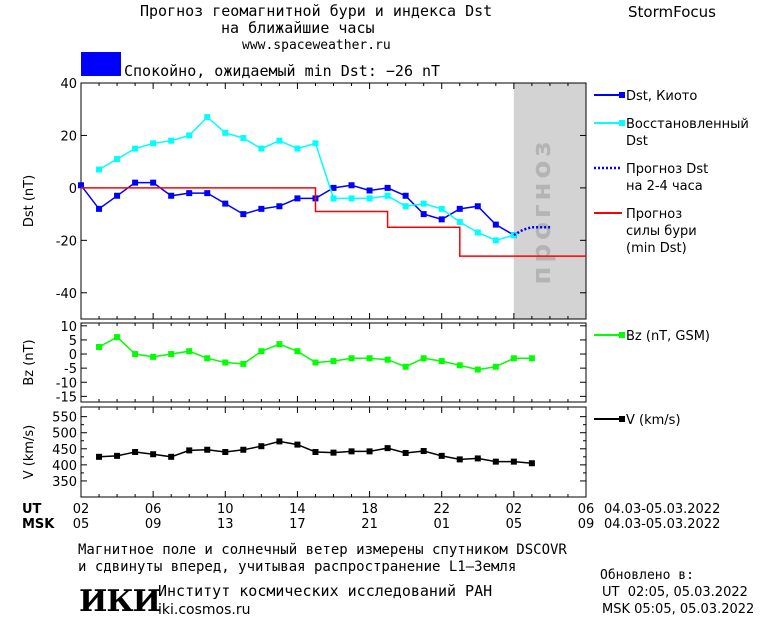 The width and height of the screenshot is (760, 620). What do you see at coordinates (441, 509) in the screenshot?
I see `ut-tick-label: 22` at bounding box center [441, 509].